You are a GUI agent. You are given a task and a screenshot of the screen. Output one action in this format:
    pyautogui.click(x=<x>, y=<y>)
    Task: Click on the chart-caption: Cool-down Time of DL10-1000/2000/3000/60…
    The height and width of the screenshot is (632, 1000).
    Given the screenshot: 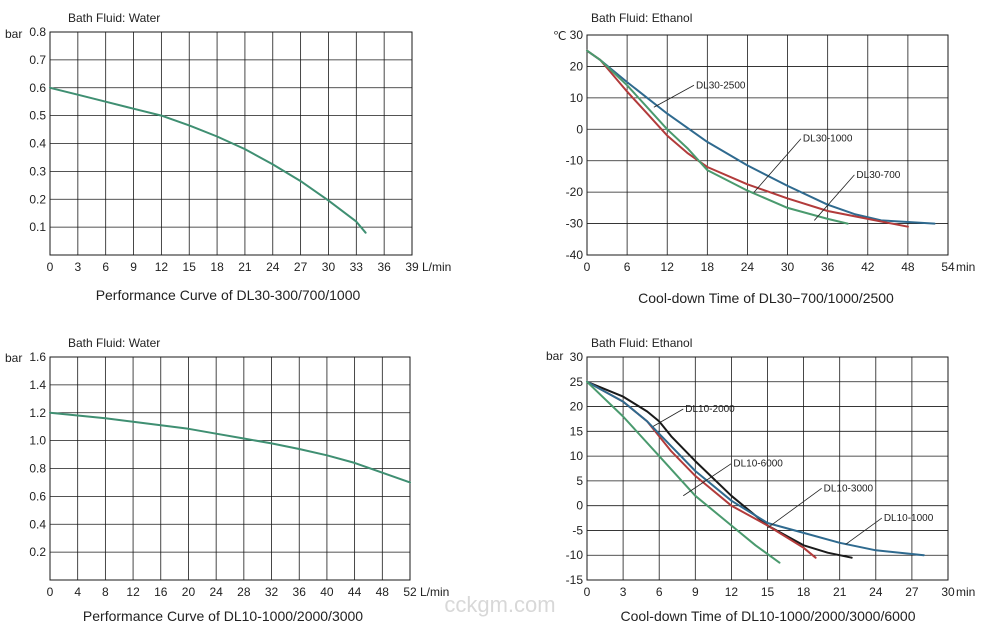 What is the action you would take?
    pyautogui.click(x=768, y=616)
    